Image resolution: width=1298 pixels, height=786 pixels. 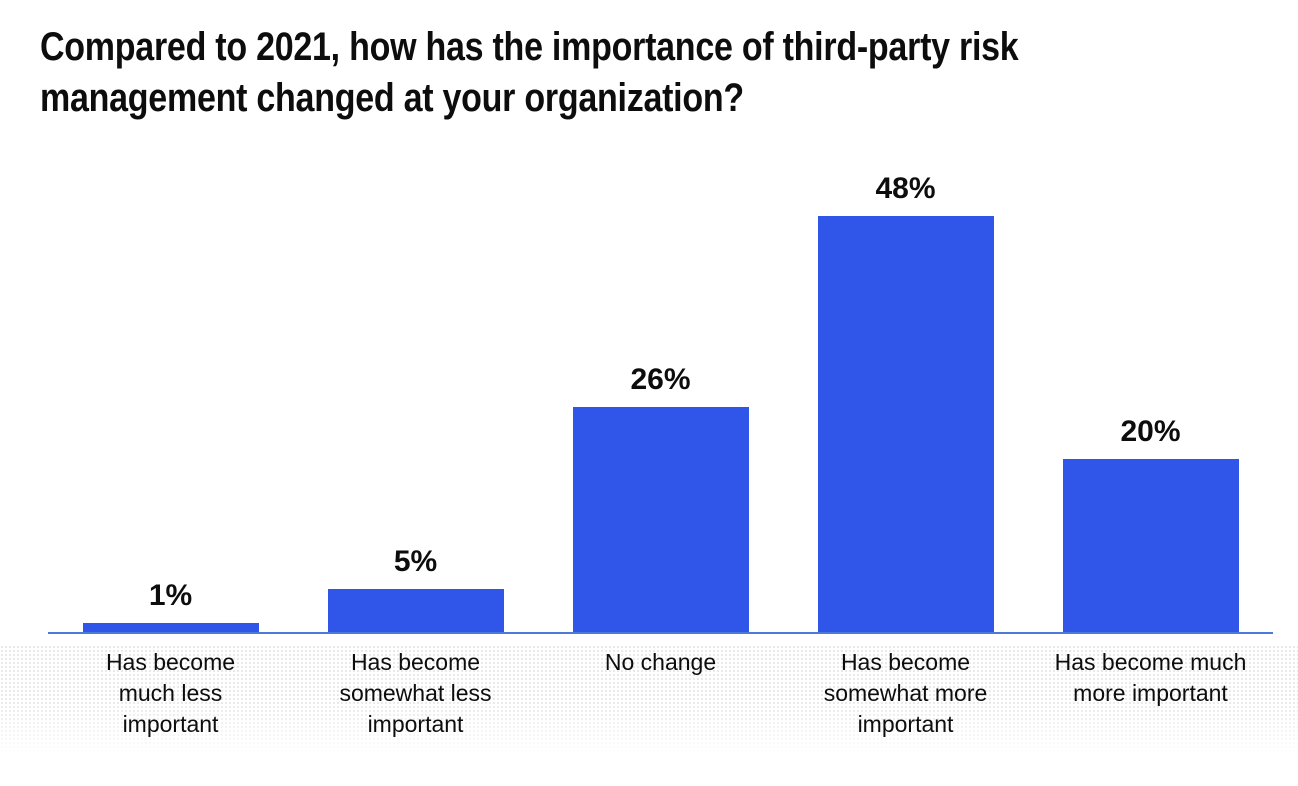 I want to click on bar-value-label: 20%, so click(x=1150, y=431).